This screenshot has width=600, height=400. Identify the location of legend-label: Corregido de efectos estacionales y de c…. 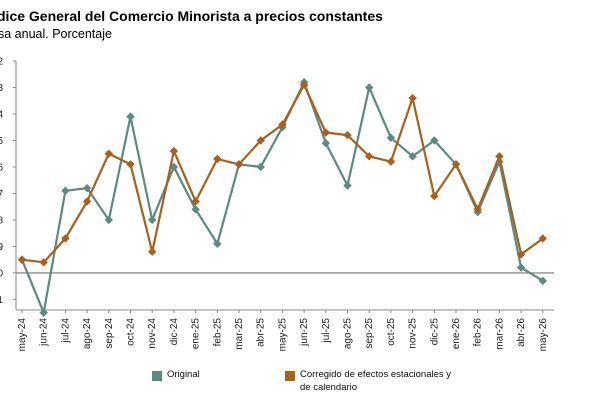
(376, 381).